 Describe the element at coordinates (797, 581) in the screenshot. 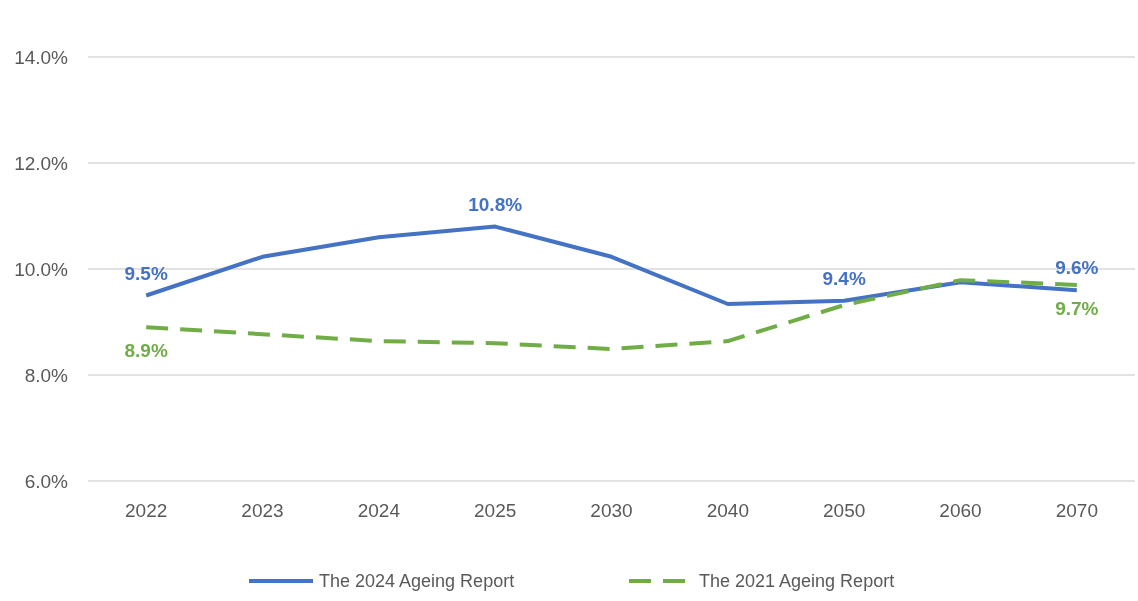

I see `legend-label: The 2021 Ageing Report` at that location.